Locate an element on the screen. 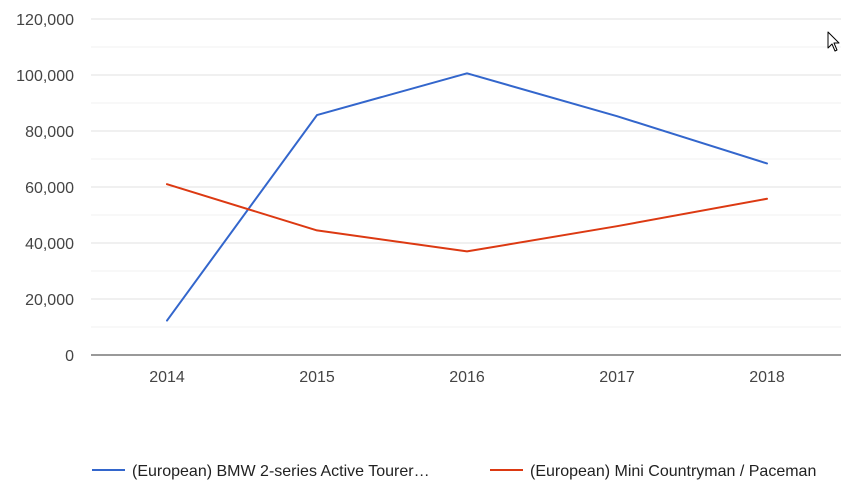  x-tick-label: 2014 is located at coordinates (167, 377).